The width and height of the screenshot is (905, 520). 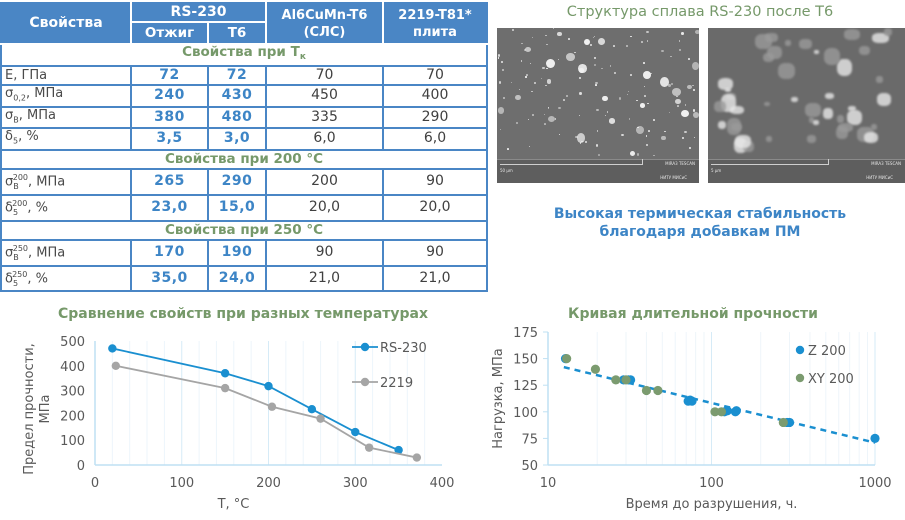 I want to click on section-title-text: Свойства при 200 °С, so click(x=244, y=158).